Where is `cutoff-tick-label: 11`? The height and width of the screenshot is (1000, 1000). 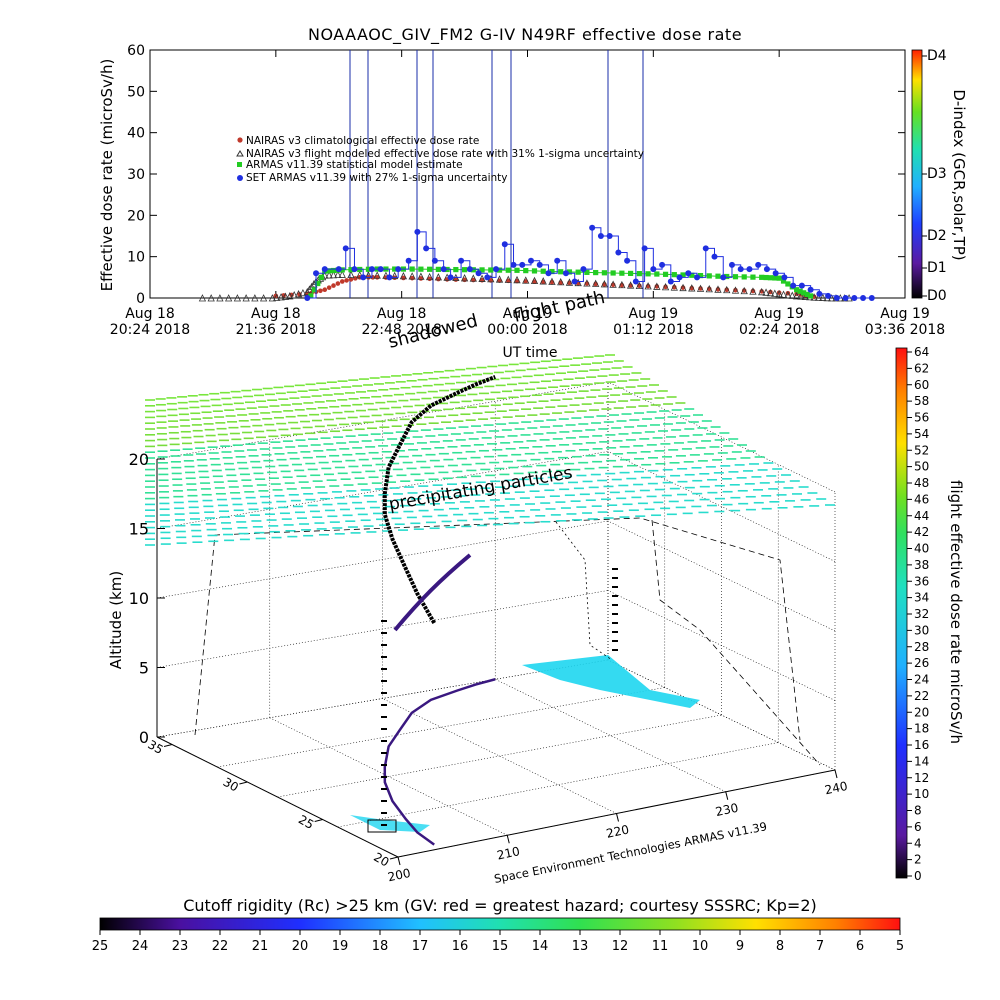 cutoff-tick-label: 11 is located at coordinates (660, 946).